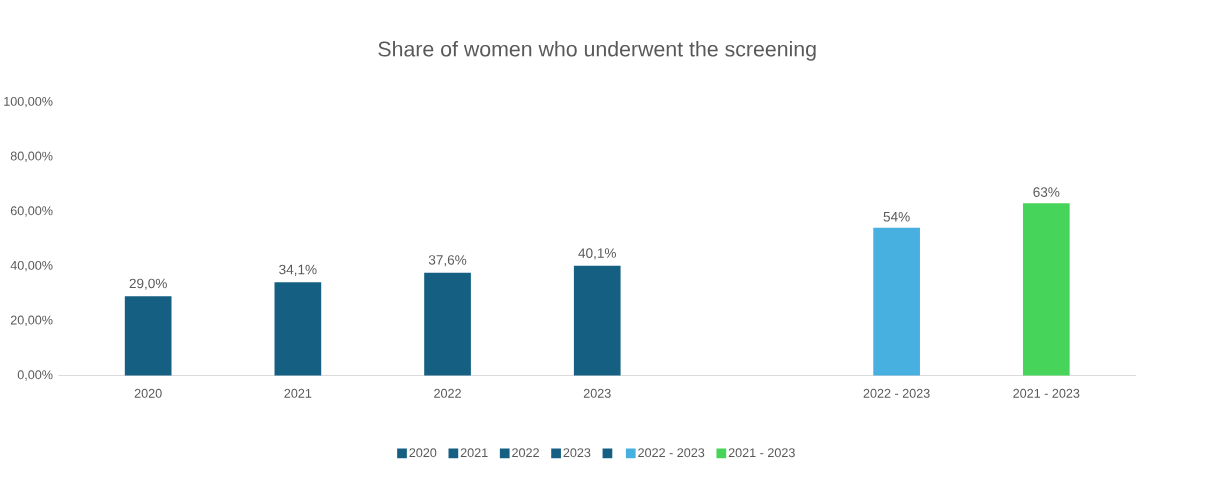 This screenshot has height=480, width=1224. Describe the element at coordinates (474, 453) in the screenshot. I see `legend-label: 2021` at that location.